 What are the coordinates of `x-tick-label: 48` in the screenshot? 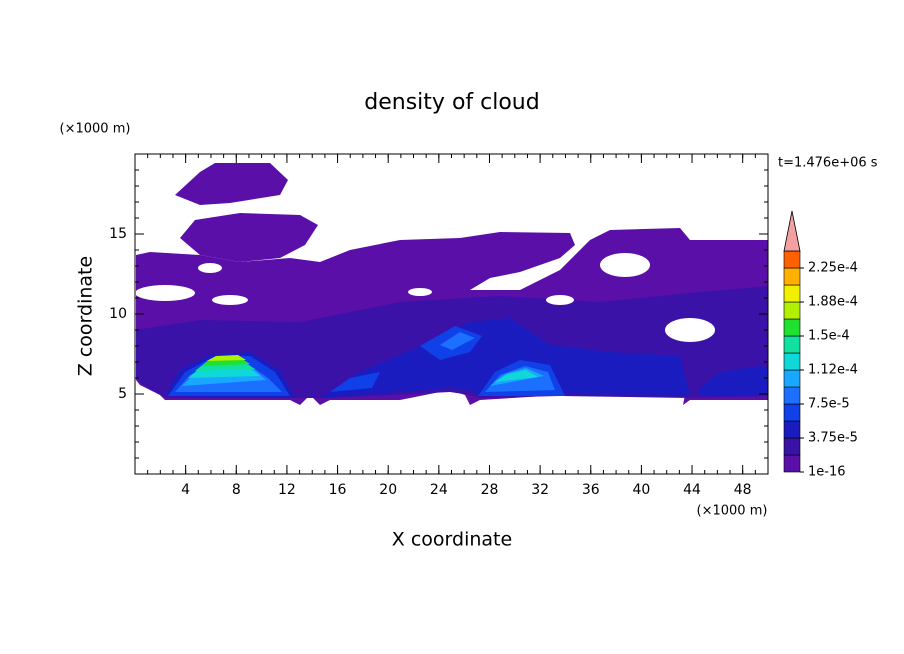 It's located at (743, 490).